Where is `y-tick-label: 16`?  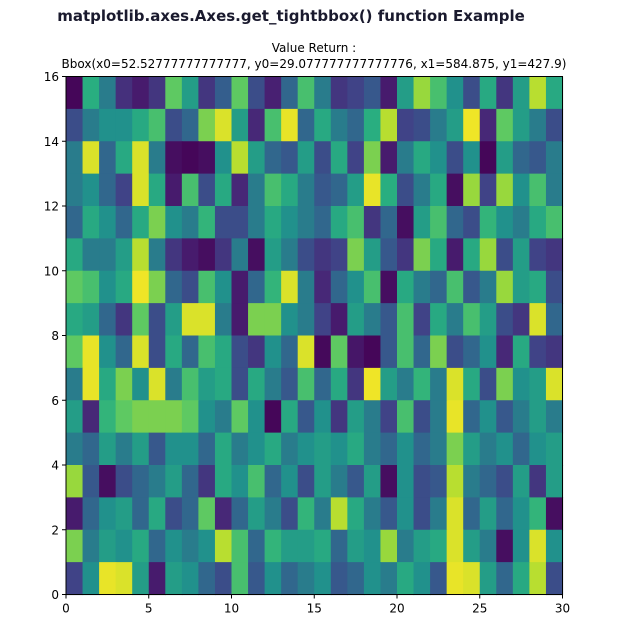 y-tick-label: 16 is located at coordinates (51, 77).